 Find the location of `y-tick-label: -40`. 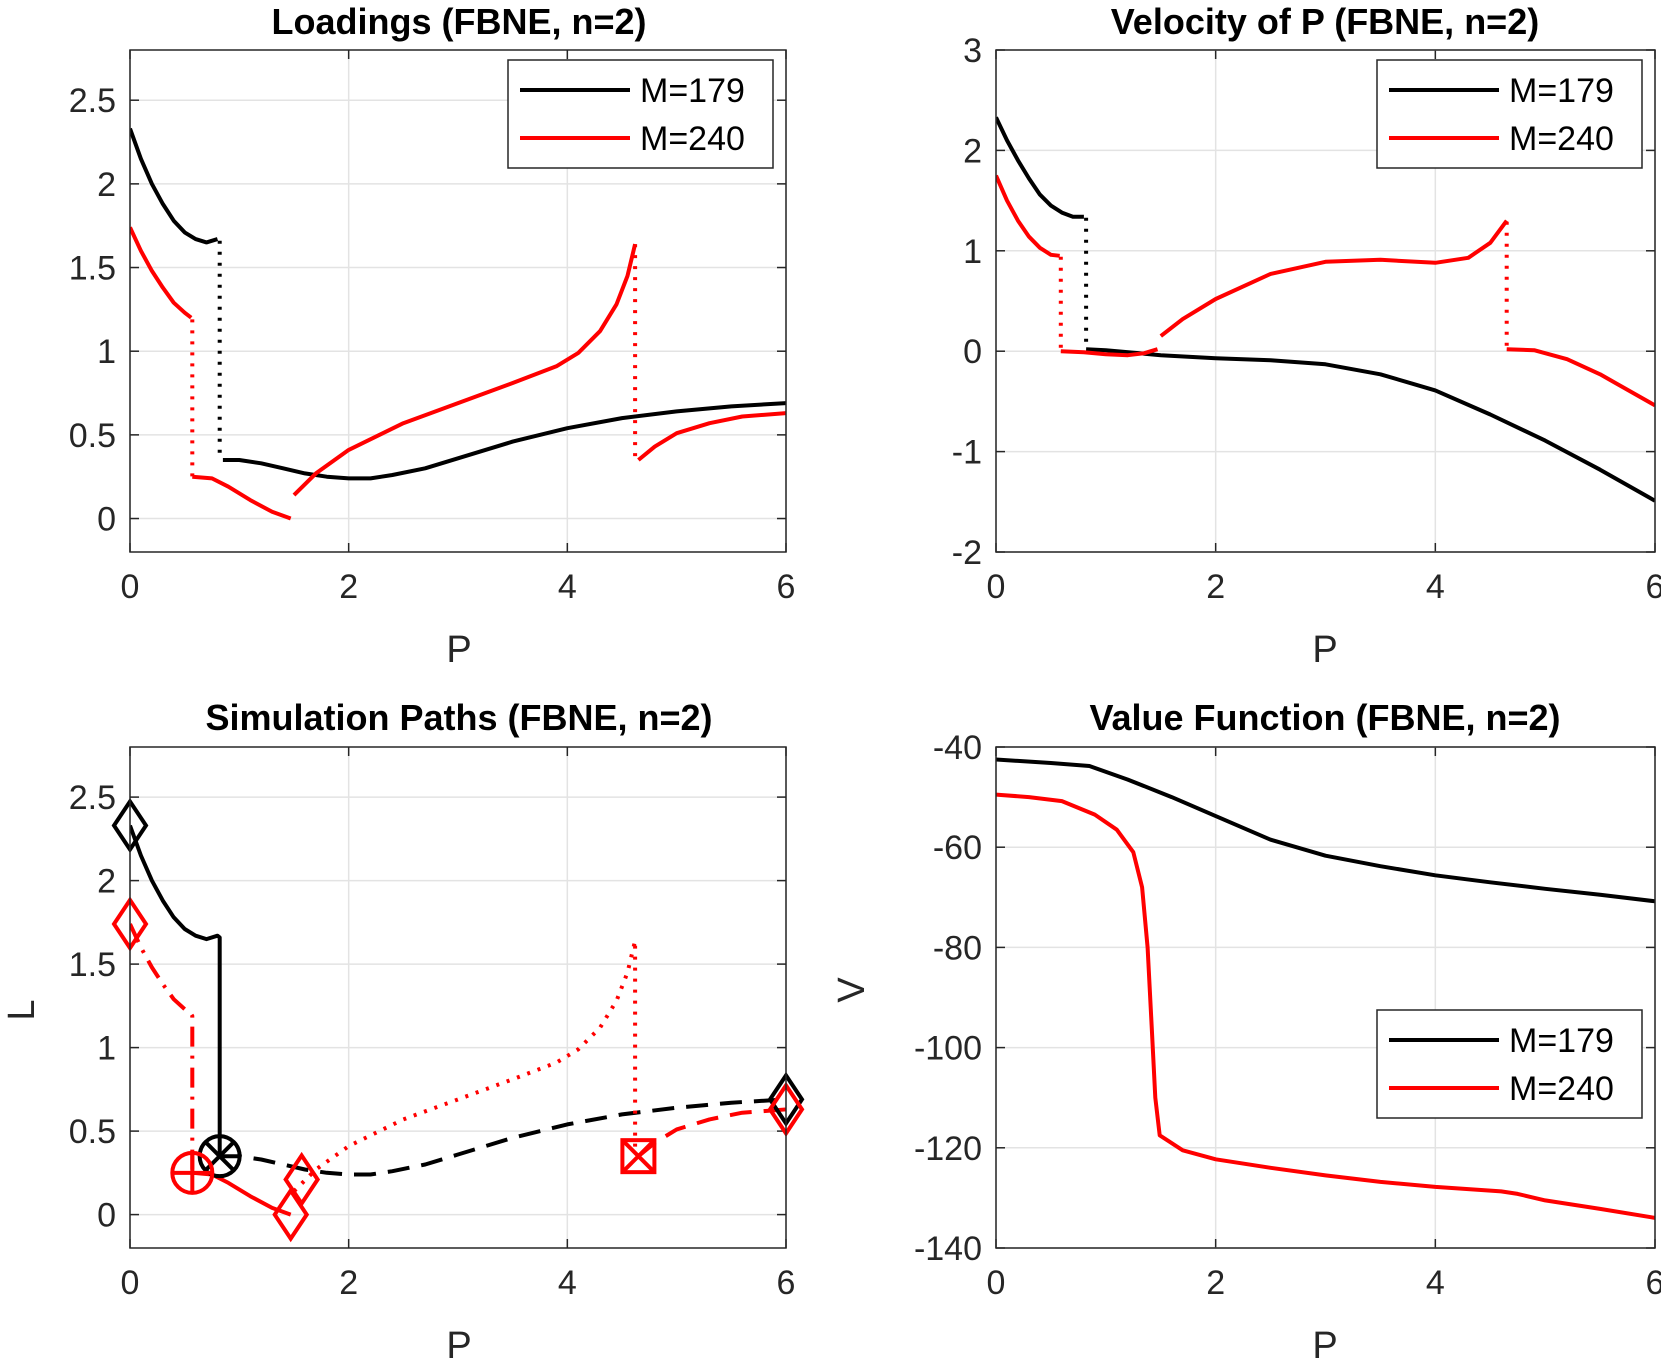

y-tick-label: -40 is located at coordinates (957, 748).